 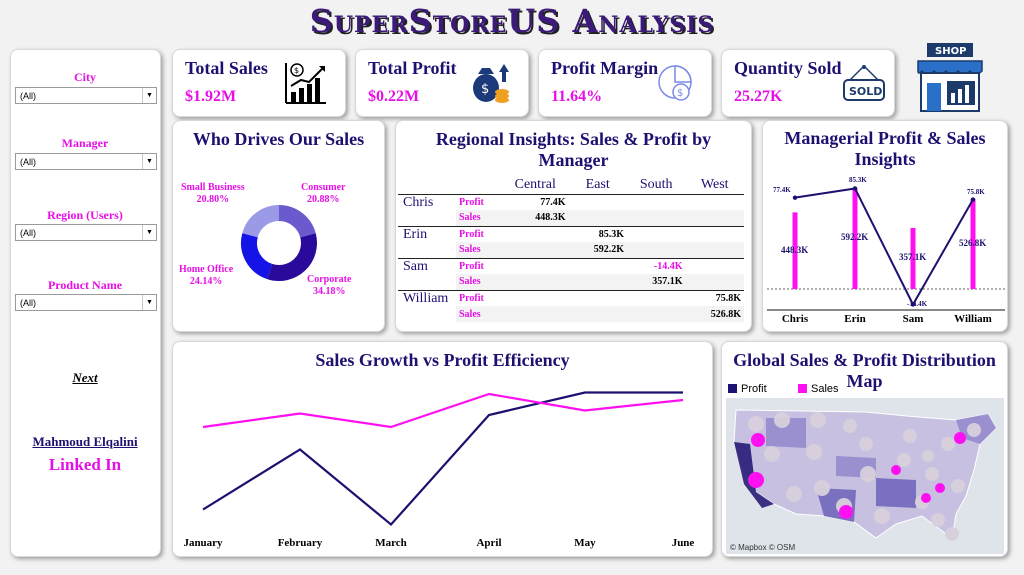 What do you see at coordinates (213, 193) in the screenshot?
I see `donut-label-small-business: Small Business 20.80%` at bounding box center [213, 193].